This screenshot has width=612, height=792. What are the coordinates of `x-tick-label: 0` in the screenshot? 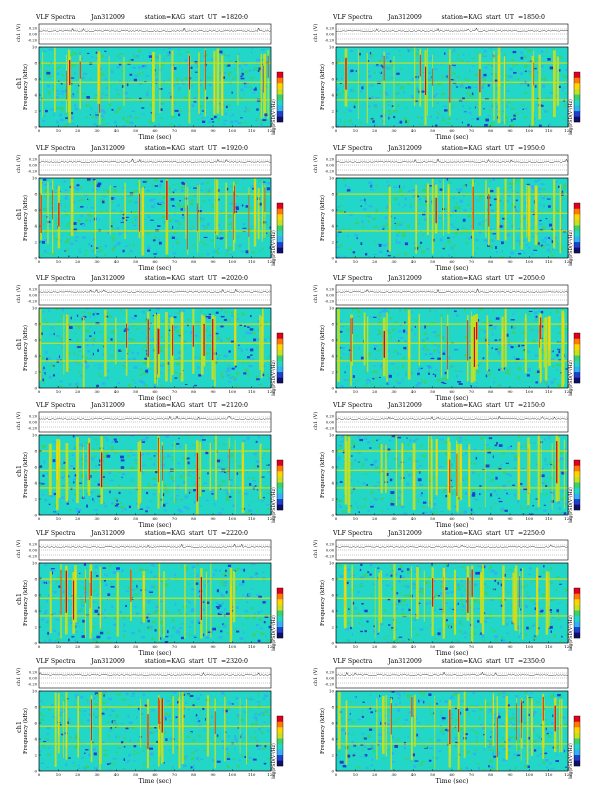 It's located at (39, 391).